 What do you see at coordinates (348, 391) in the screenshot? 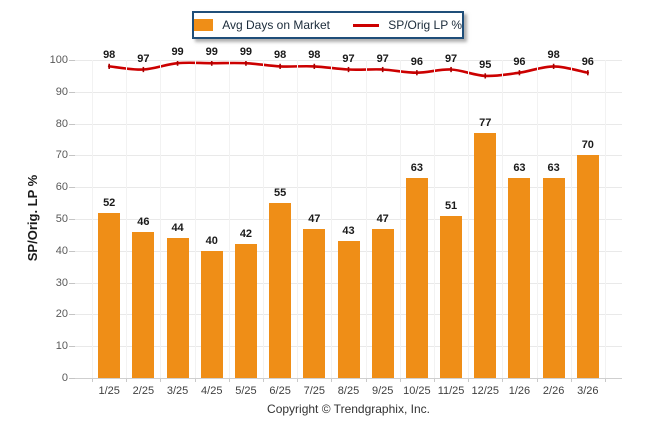
I see `x-tick-label: 8/25` at bounding box center [348, 391].